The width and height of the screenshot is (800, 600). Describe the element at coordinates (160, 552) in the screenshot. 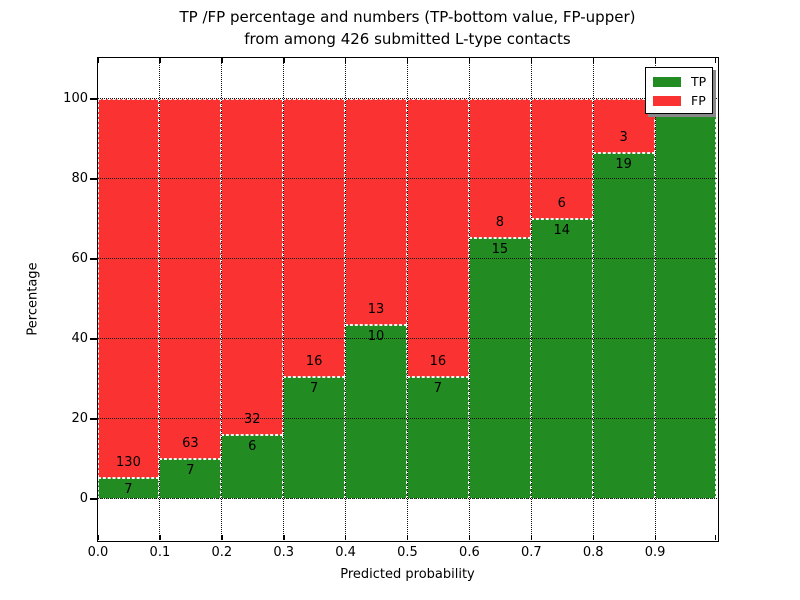

I see `x-tick-label: 0.1` at that location.